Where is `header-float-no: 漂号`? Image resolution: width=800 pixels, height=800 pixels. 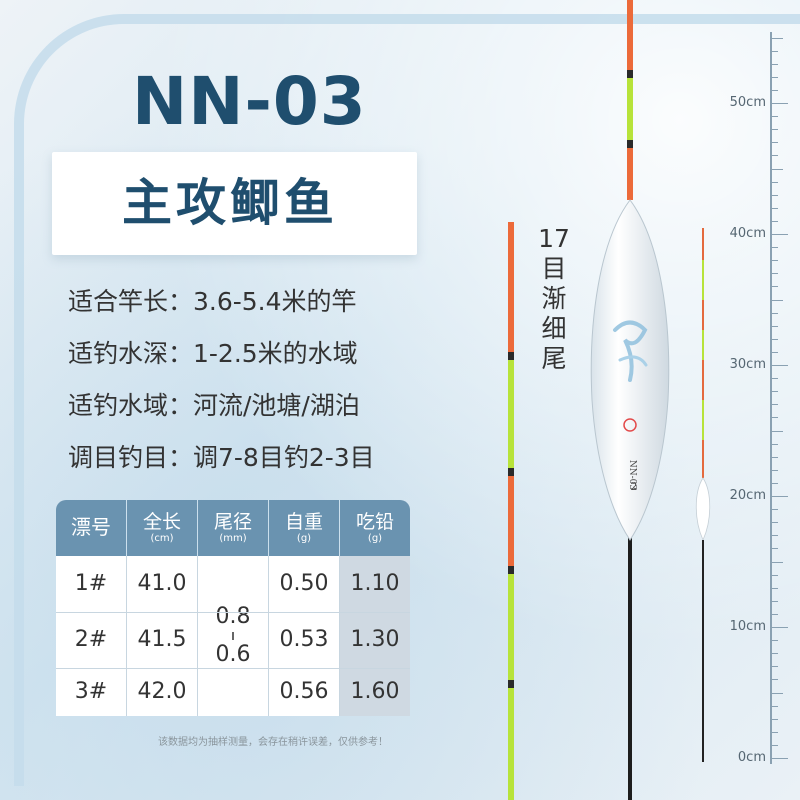
header-float-no: 漂号 is located at coordinates (91, 528).